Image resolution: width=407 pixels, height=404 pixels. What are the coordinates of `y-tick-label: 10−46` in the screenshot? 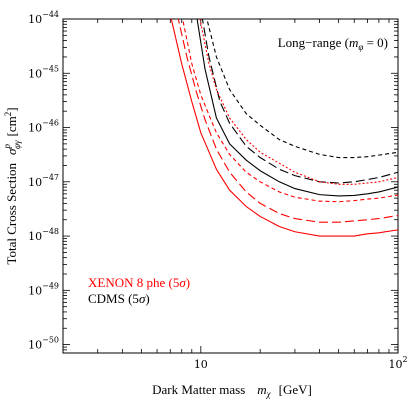 It's located at (43, 127).